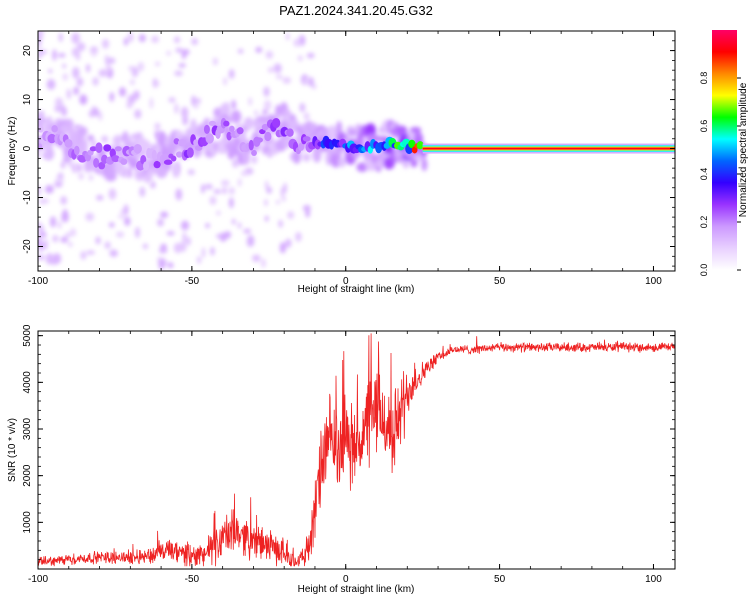 The image size is (750, 600). I want to click on y-tick-label: -10, so click(27, 197).